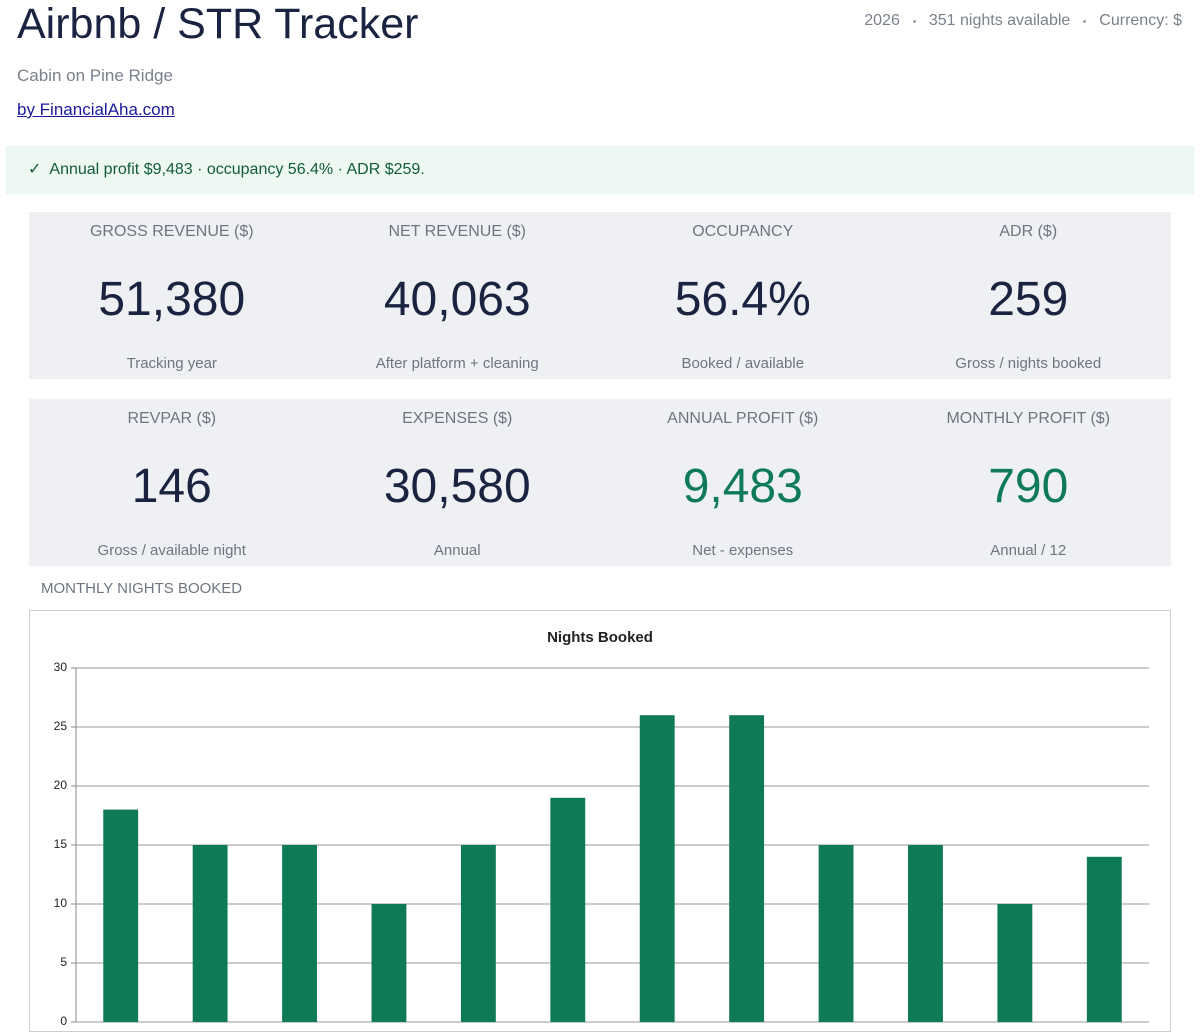 This screenshot has width=1200, height=1036. Describe the element at coordinates (142, 588) in the screenshot. I see `section-label: MONTHLY NIGHTS BOOKED` at that location.